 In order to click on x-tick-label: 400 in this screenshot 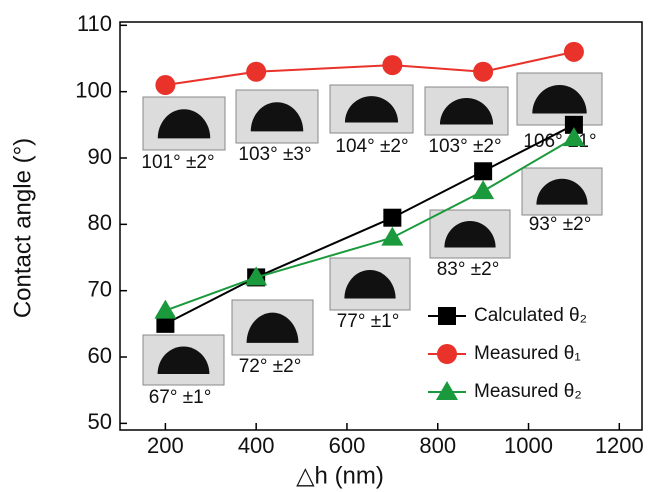, I will do `click(256, 445)`.